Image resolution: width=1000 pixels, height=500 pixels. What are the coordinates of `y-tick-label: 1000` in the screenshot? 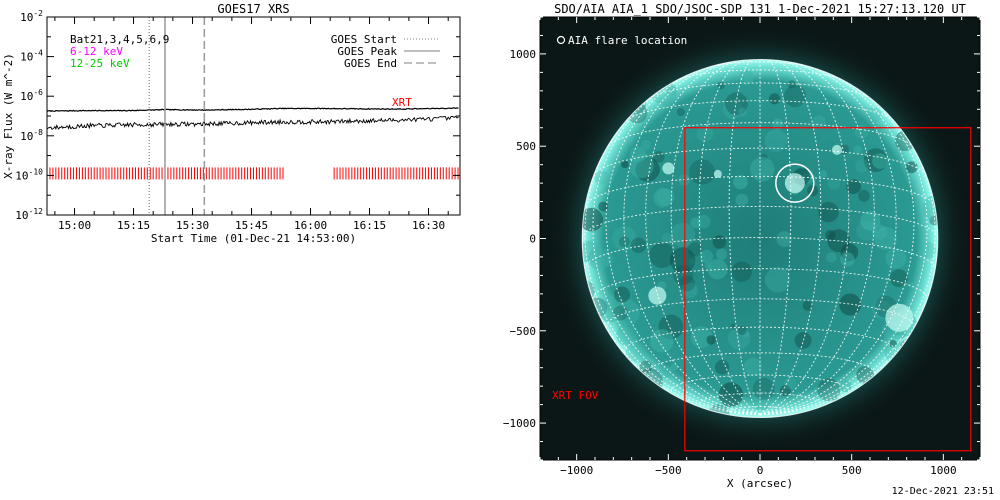 It's located at (523, 54).